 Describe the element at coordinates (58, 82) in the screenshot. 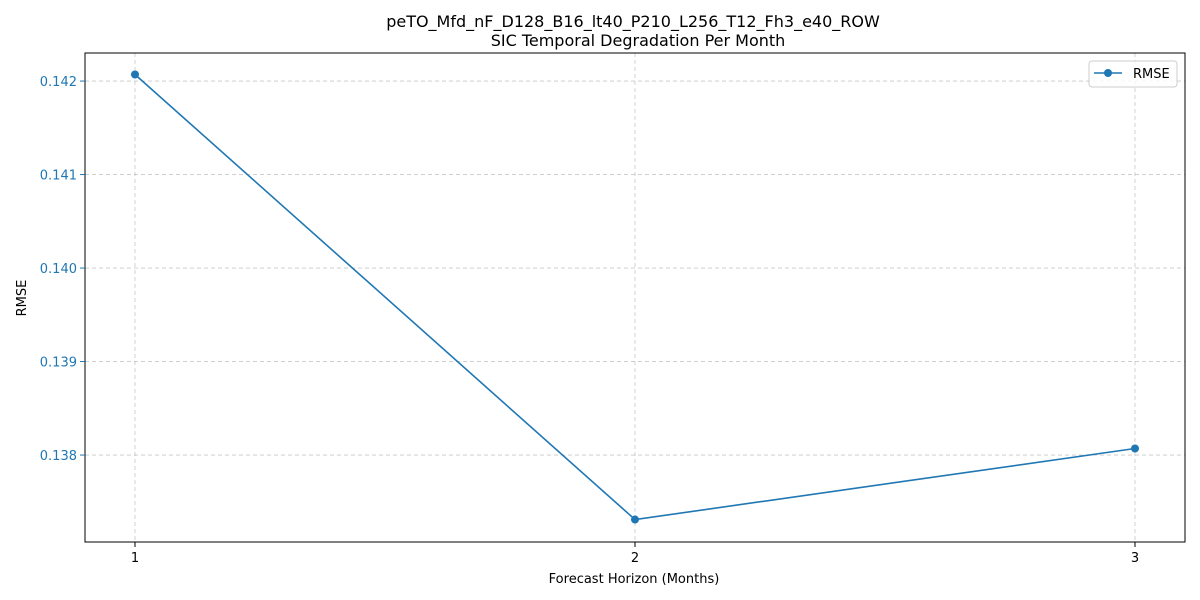

I see `y-tick-label: 0.142` at that location.